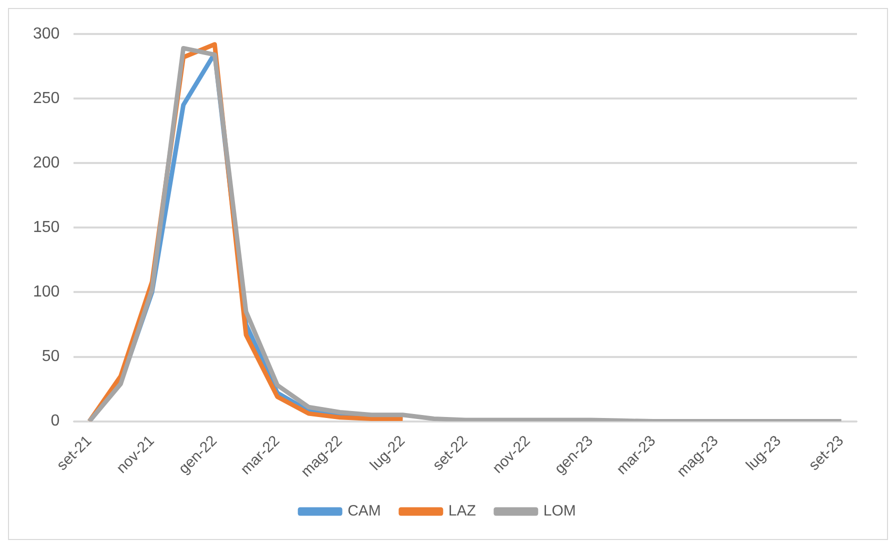  I want to click on y-tick-label: 50, so click(51, 357).